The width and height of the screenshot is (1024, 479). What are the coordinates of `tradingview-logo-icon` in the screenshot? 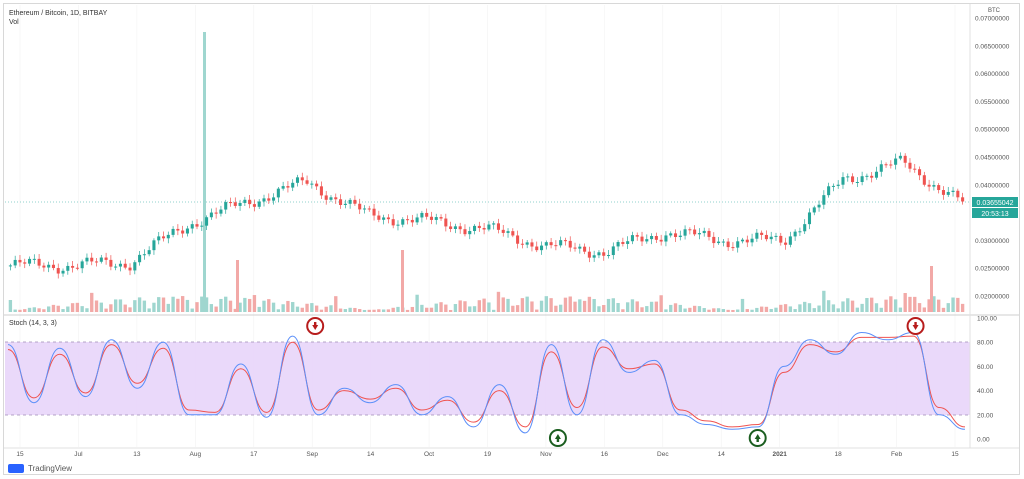 It's located at (16, 468).